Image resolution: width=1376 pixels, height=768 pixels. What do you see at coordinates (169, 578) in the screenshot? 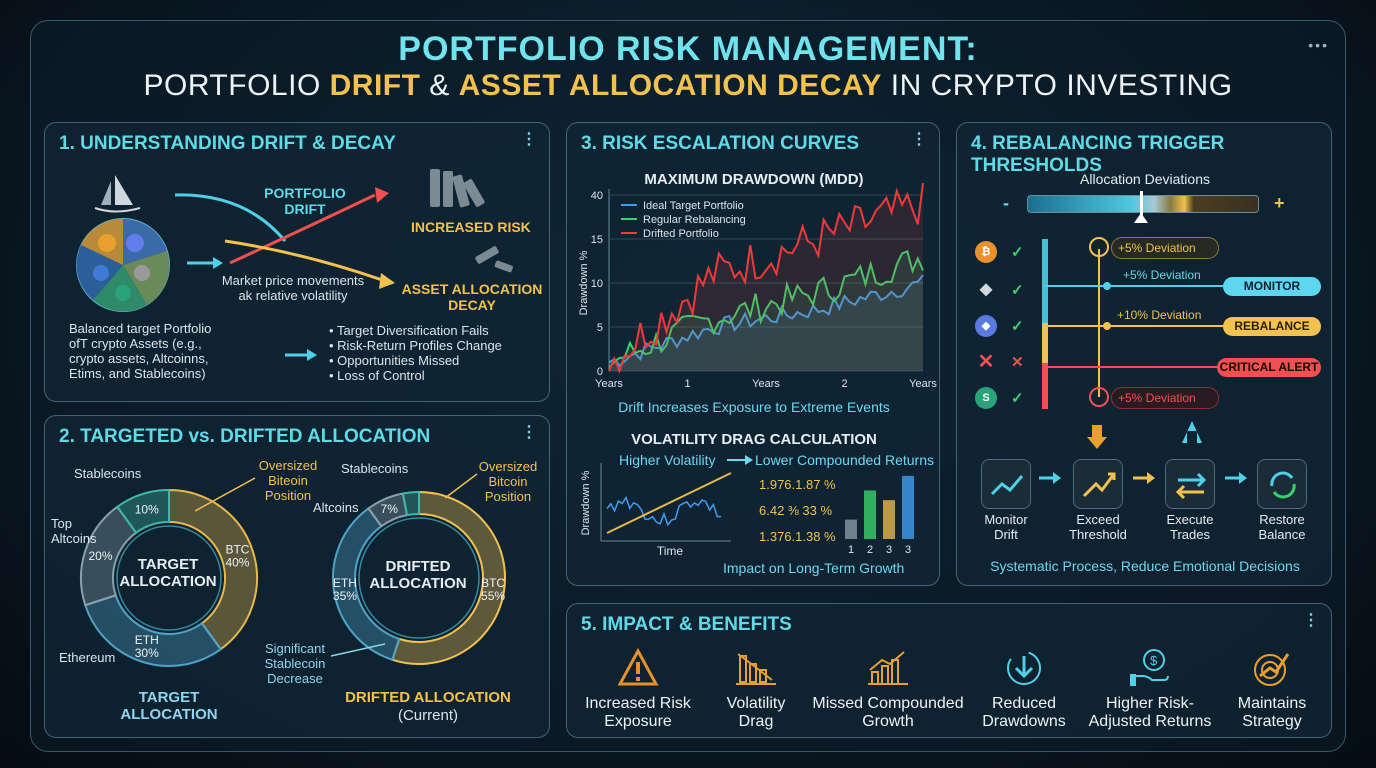
I see `donut-inner-ring` at bounding box center [169, 578].